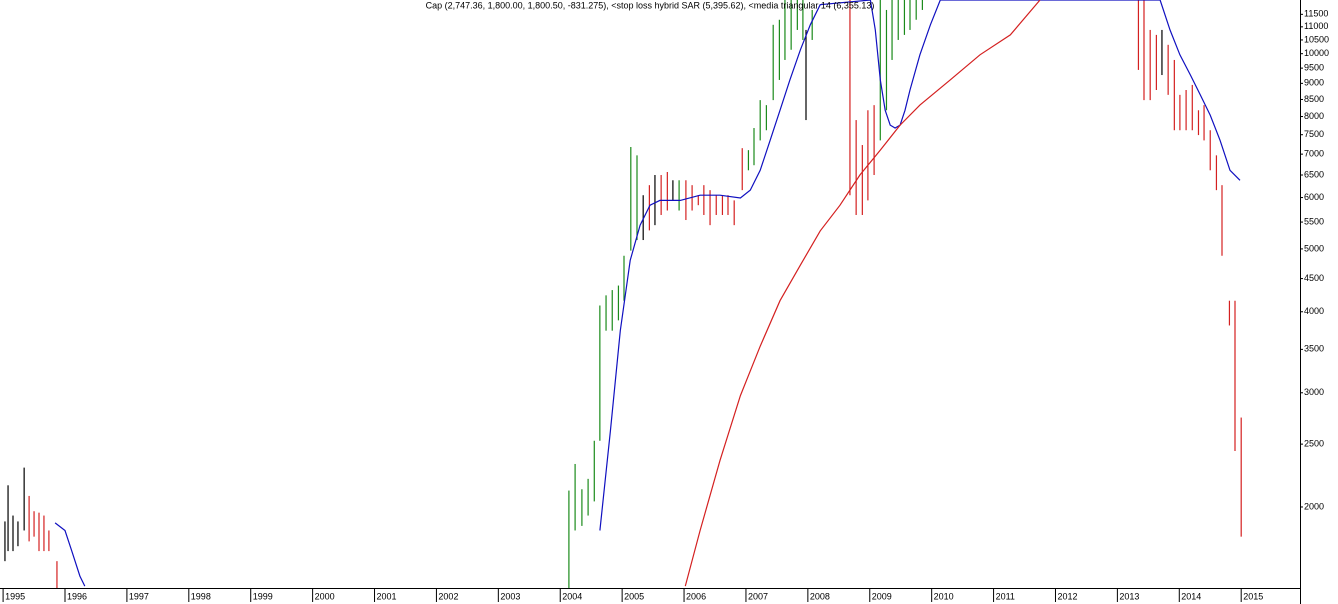  Describe the element at coordinates (1314, 392) in the screenshot. I see `y-tick-label: 3000` at that location.